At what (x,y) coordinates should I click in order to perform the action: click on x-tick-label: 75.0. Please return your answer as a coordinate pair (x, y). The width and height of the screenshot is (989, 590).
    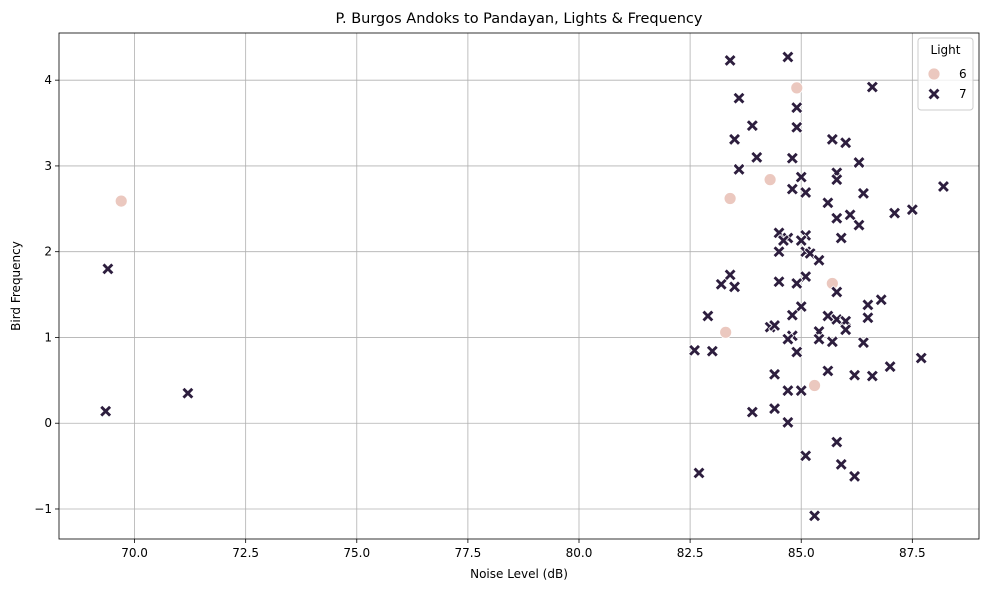
    Looking at the image, I should click on (356, 553).